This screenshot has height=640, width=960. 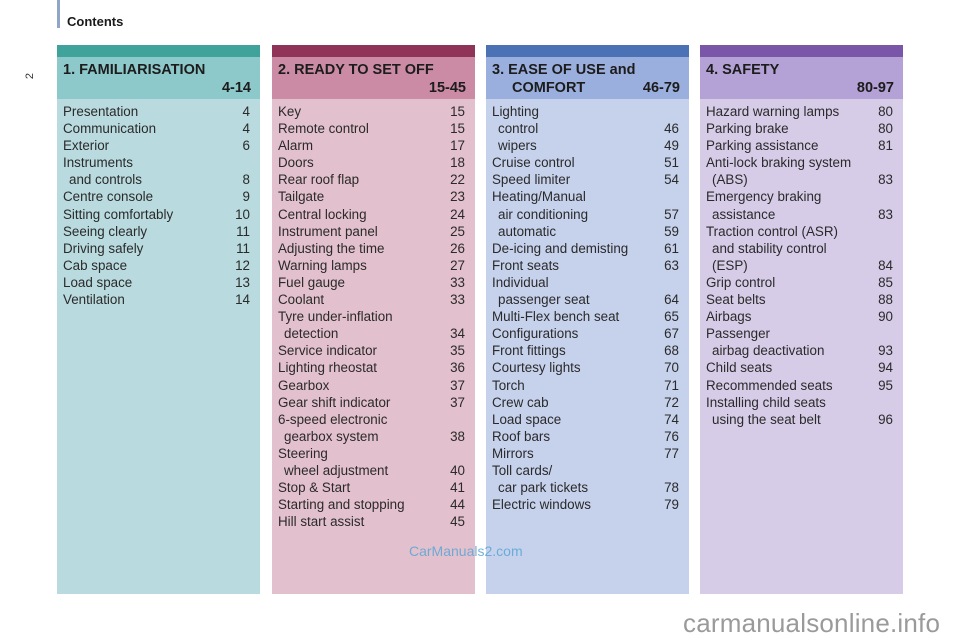 What do you see at coordinates (799, 402) in the screenshot?
I see `toc-entry: Installing child seats` at bounding box center [799, 402].